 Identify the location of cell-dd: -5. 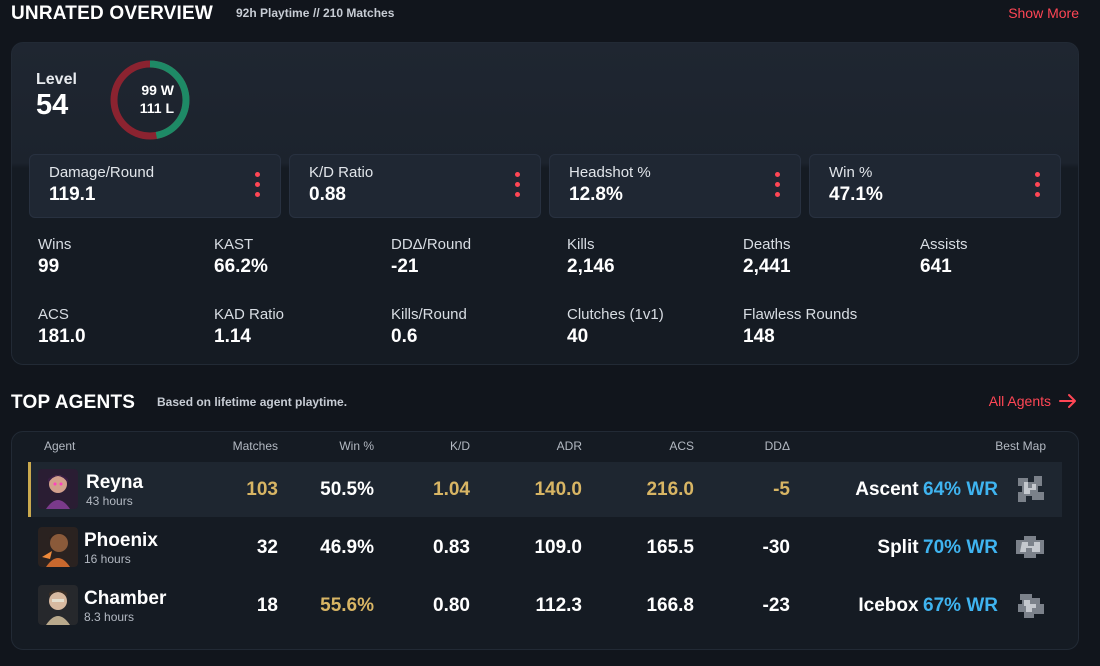
(781, 489).